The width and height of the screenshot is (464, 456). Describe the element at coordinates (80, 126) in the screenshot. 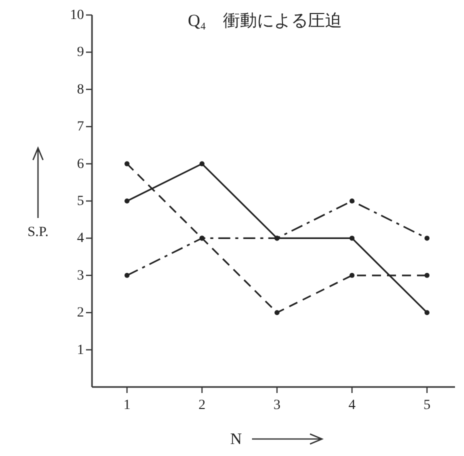

I see `y-tick-label: 7` at that location.